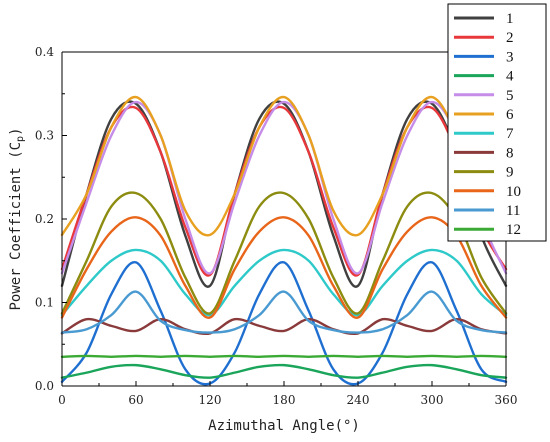 This screenshot has height=442, width=550. Describe the element at coordinates (510, 96) in the screenshot. I see `legend-label-5: 5` at that location.